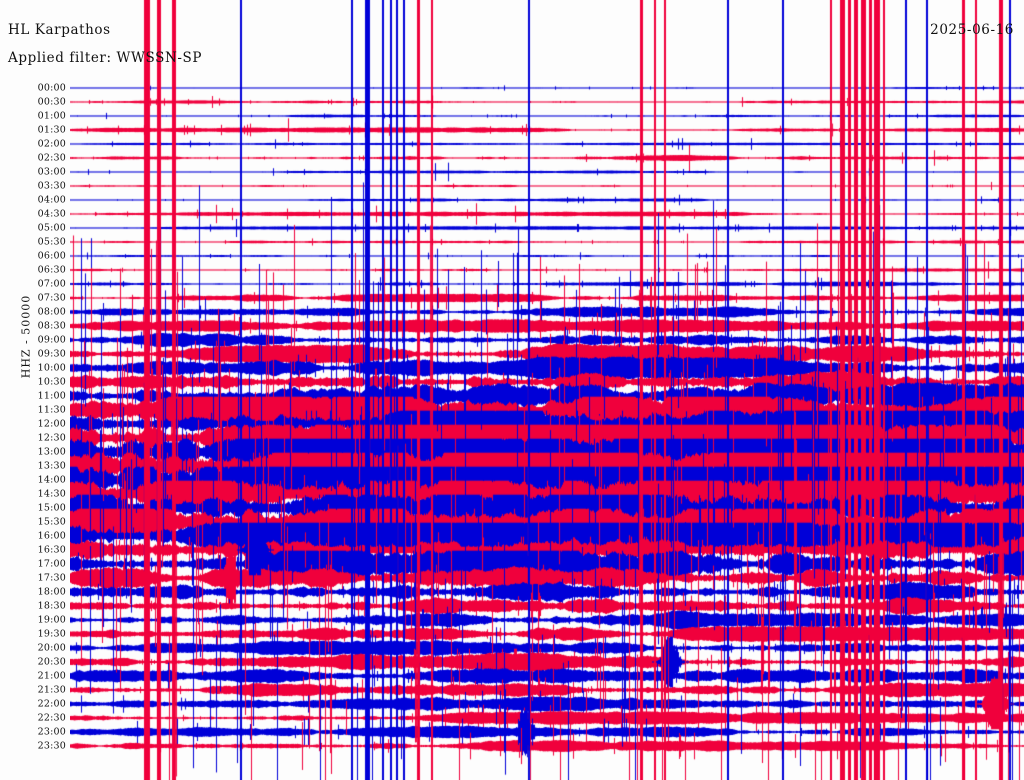  Describe the element at coordinates (51, 564) in the screenshot. I see `time-tick-label: 17:00` at that location.